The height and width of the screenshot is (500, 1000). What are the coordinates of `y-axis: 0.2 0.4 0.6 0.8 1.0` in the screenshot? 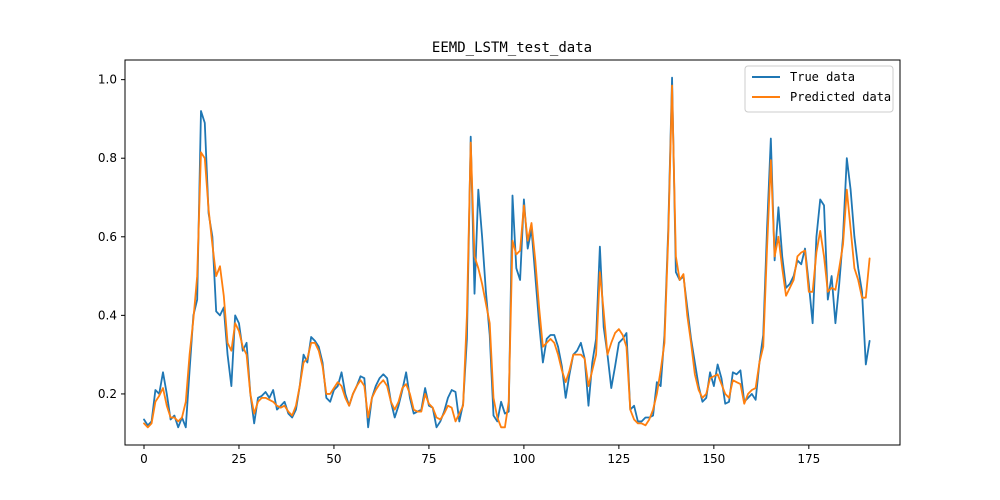 It's located at (111, 237).